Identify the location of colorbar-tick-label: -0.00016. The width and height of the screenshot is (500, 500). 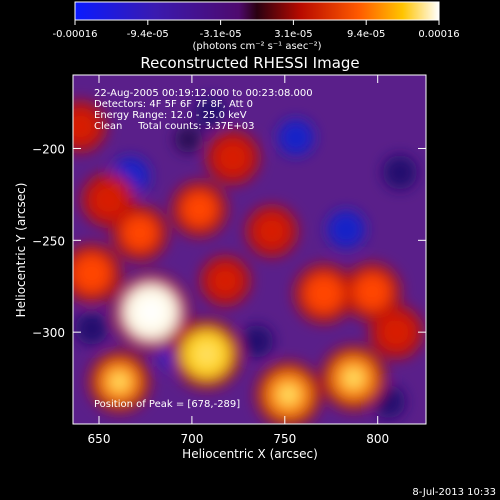
(75, 34).